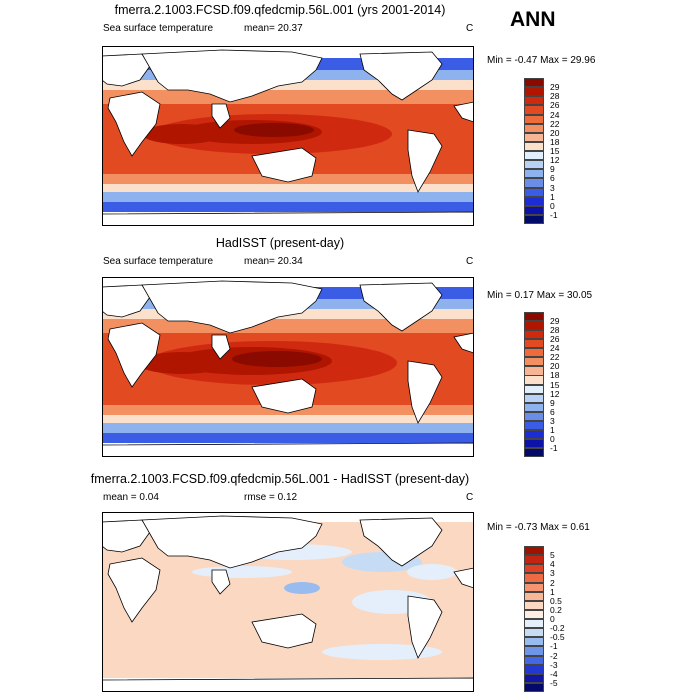 Image resolution: width=700 pixels, height=700 pixels. I want to click on panel3-colorbar-label: -0.2, so click(557, 628).